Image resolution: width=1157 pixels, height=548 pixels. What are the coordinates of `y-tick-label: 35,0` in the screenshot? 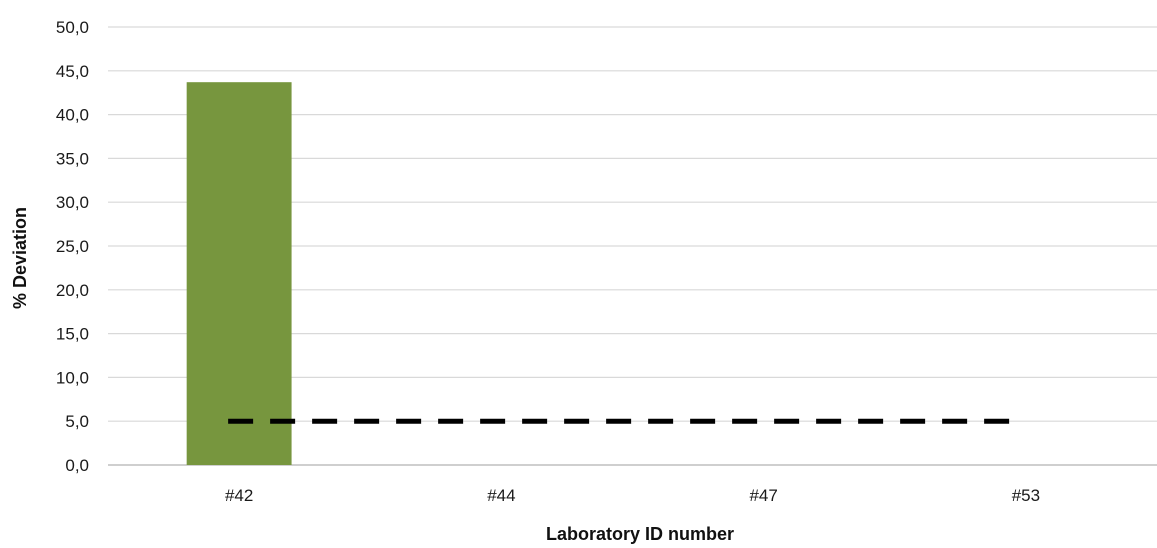 It's located at (72, 158).